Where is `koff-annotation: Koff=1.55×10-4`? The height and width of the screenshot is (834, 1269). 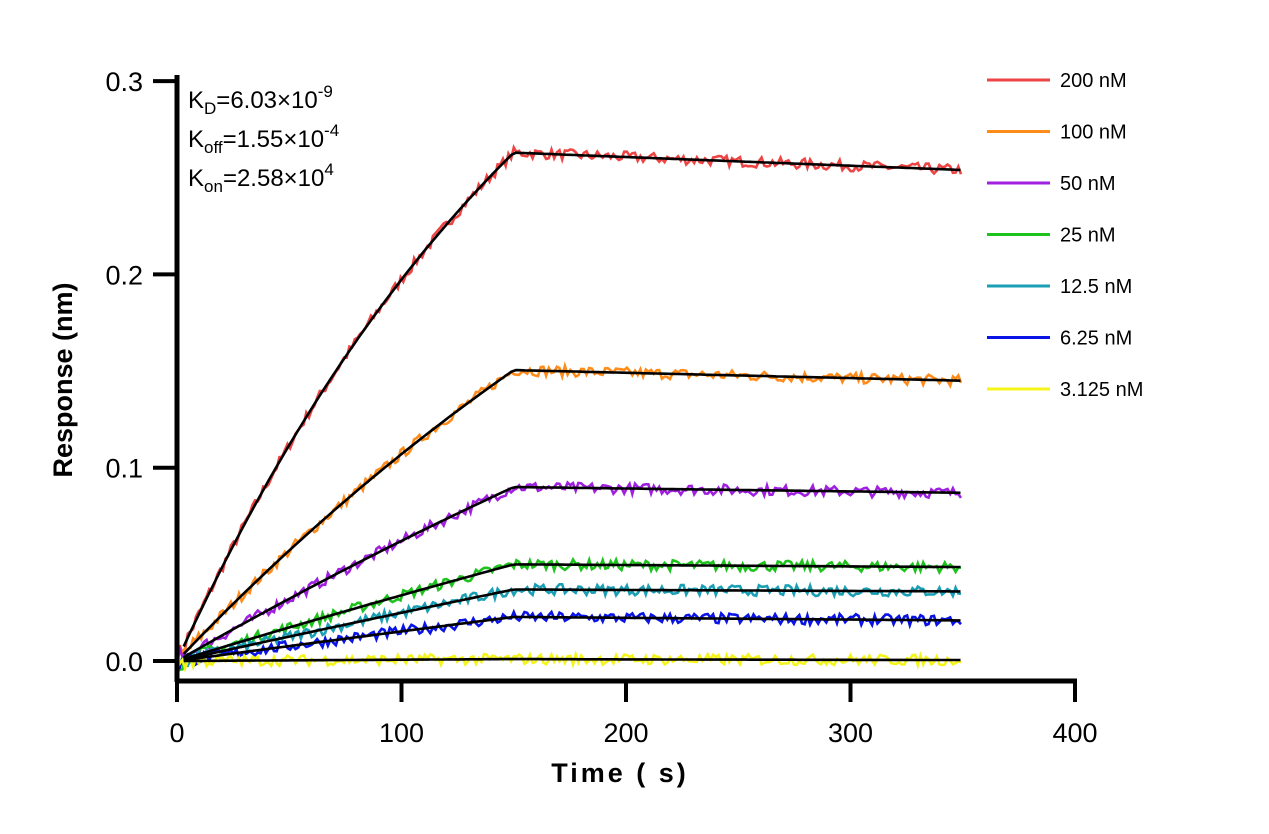 koff-annotation: Koff=1.55×10-4 is located at coordinates (263, 139).